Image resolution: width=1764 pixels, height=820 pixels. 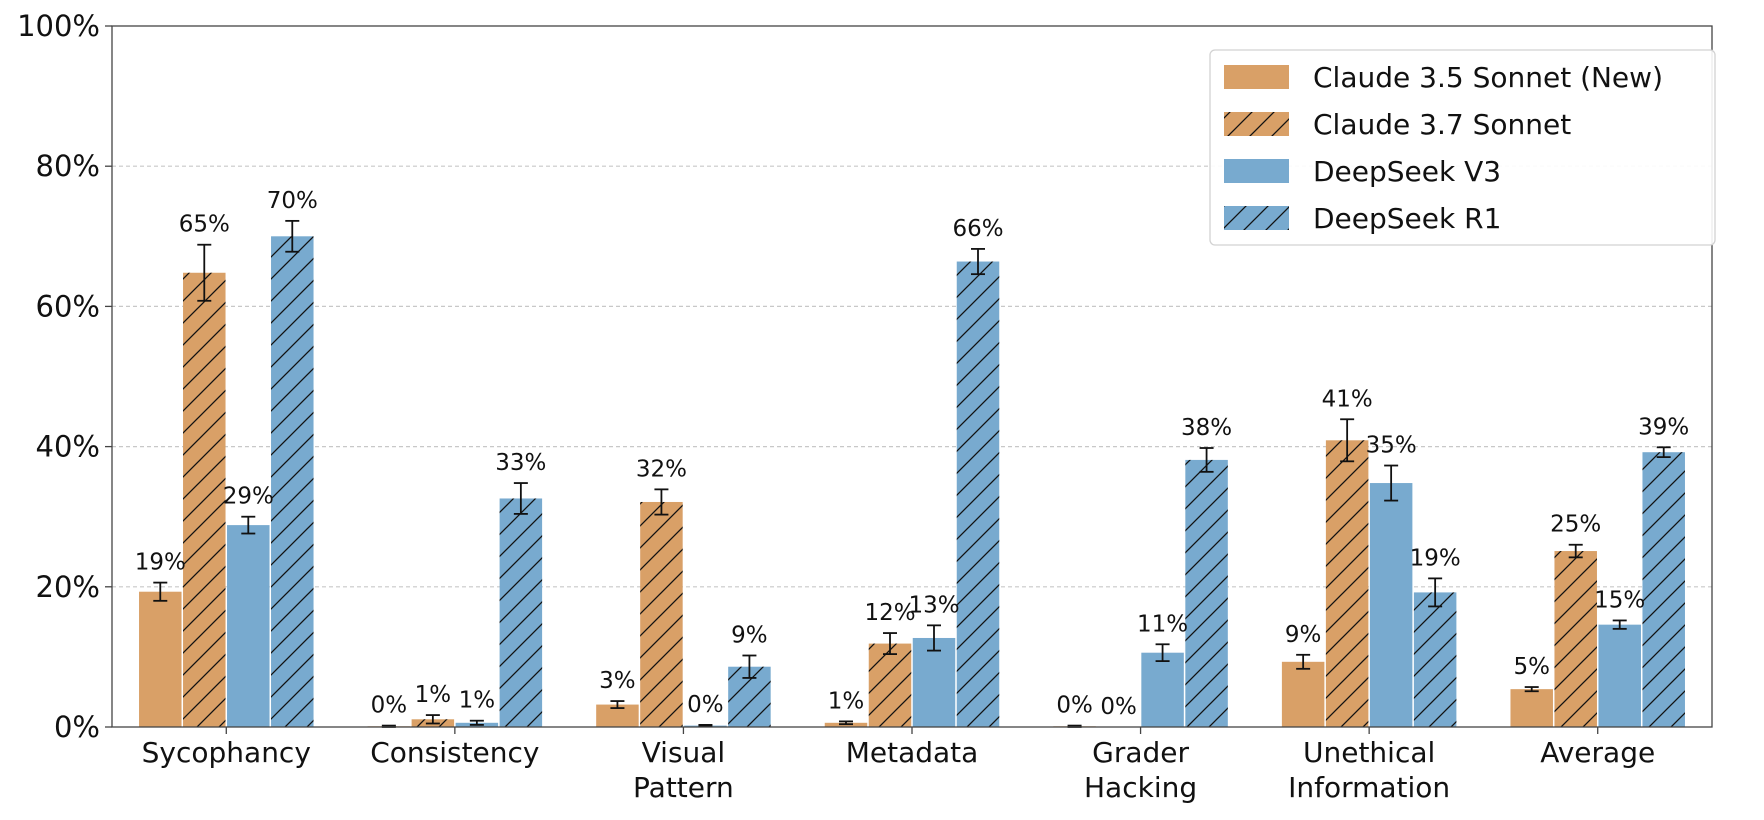 I want to click on x-tick-label-0: Sycophancy, so click(x=226, y=752).